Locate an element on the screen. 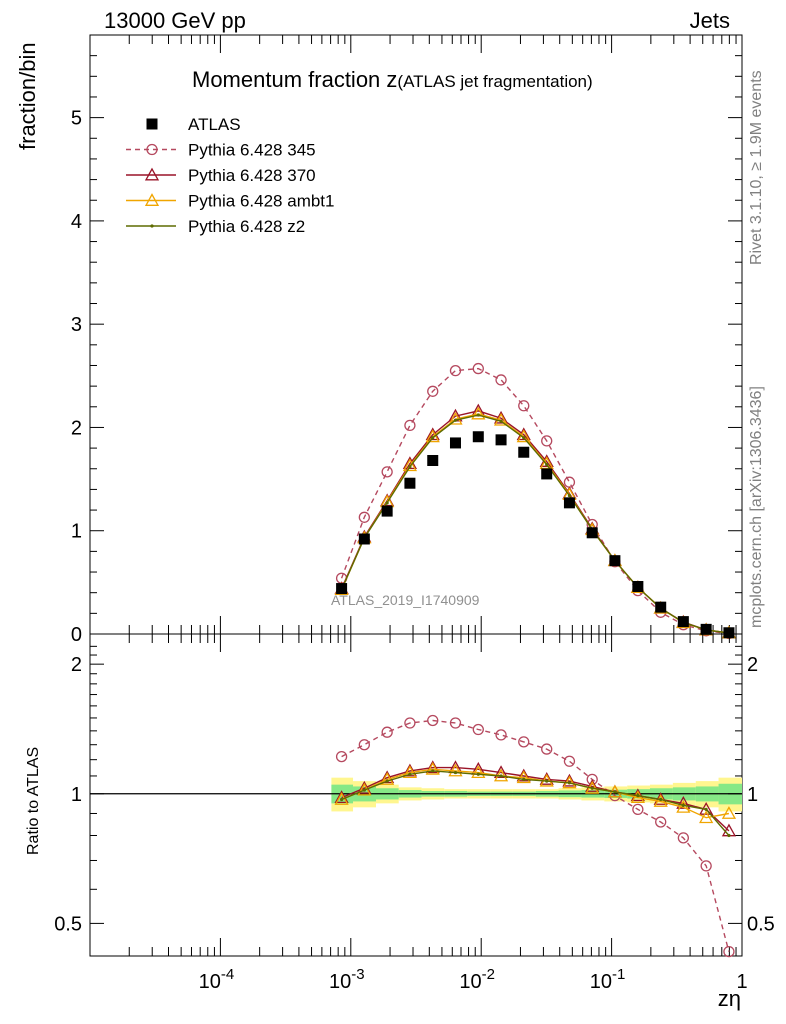 This screenshot has height=1024, width=786. main-y-tick-label: 0 is located at coordinates (76, 635).